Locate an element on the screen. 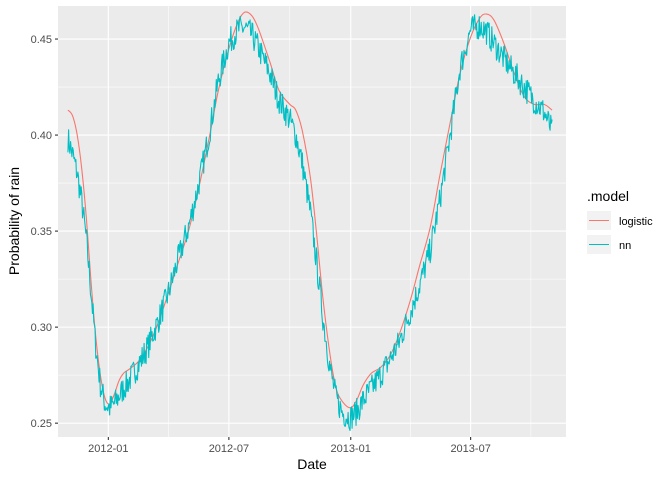  y-tick-label: 0.35 is located at coordinates (41, 232).